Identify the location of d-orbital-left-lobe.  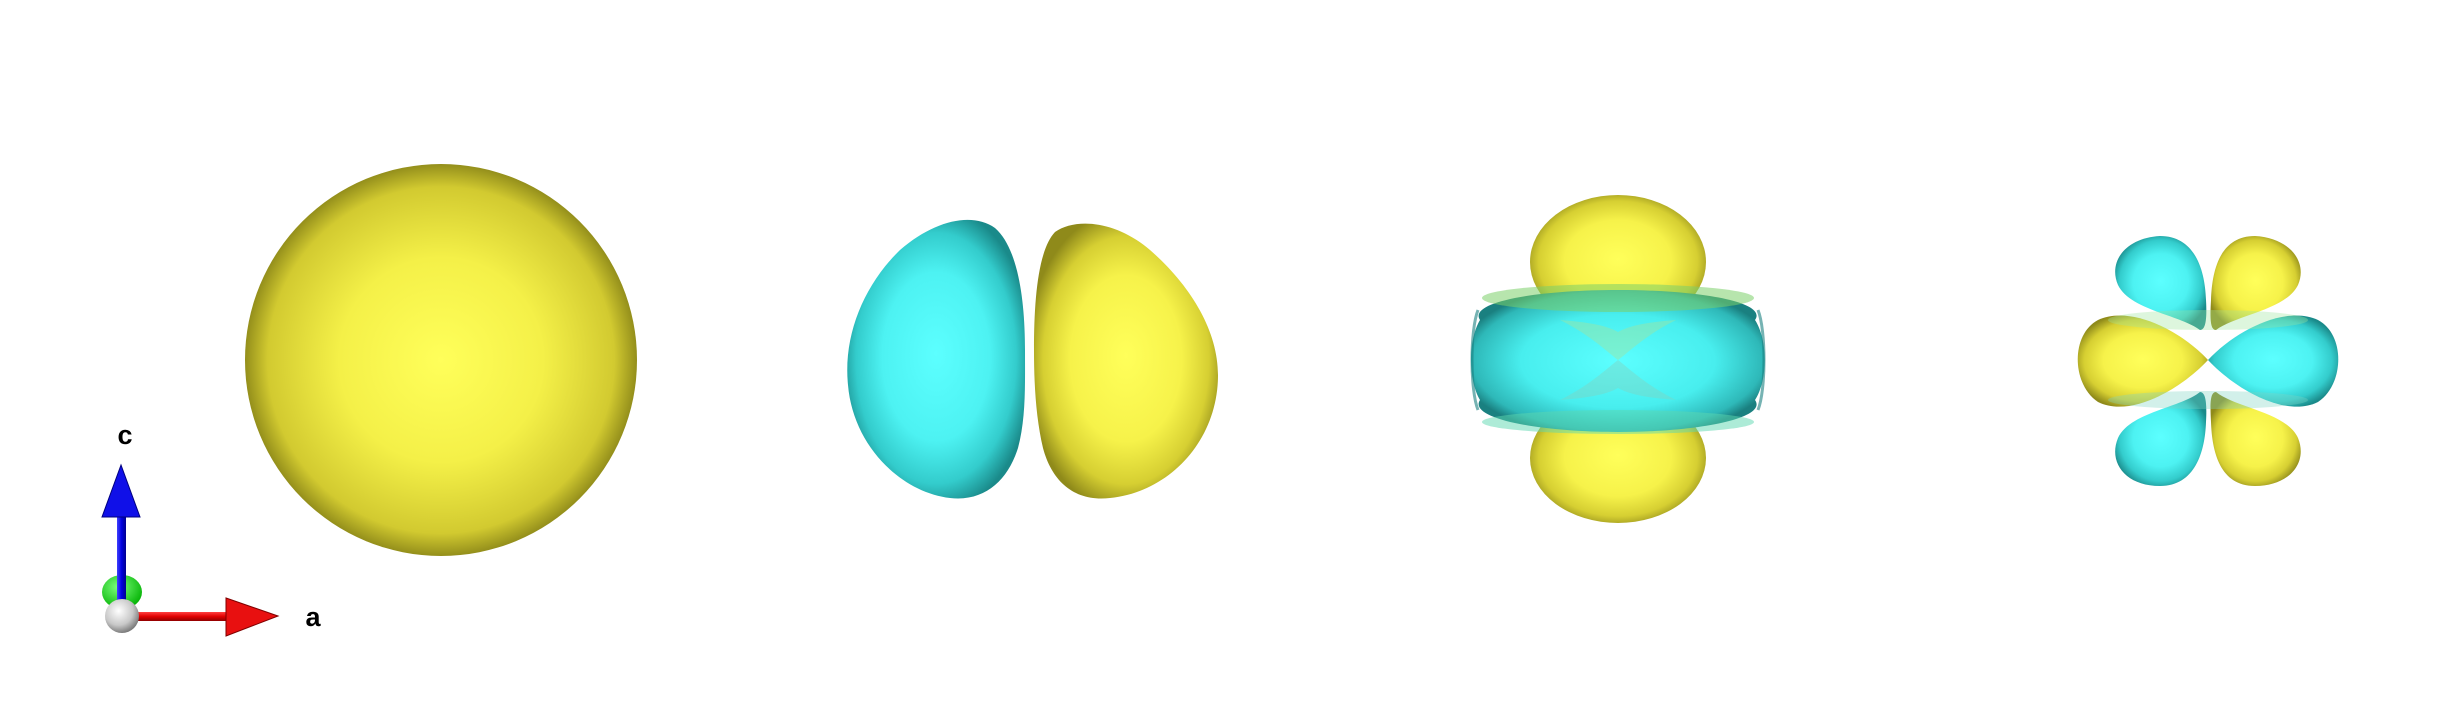
(2142, 361).